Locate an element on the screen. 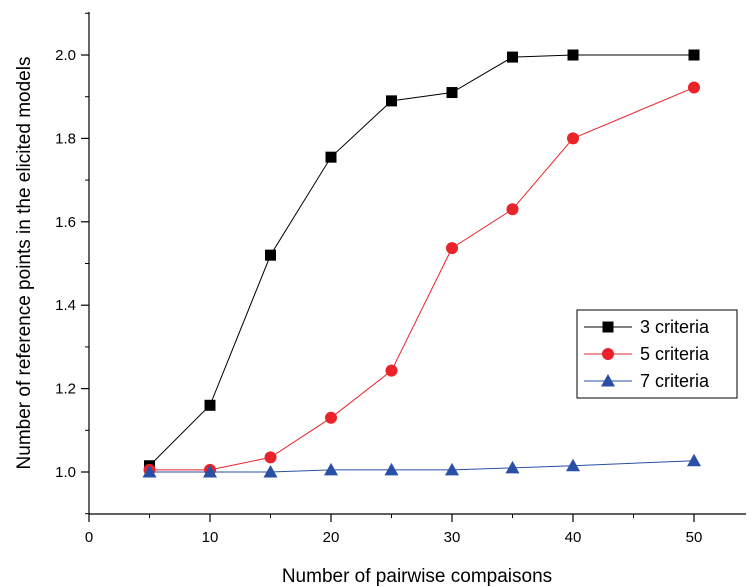 This screenshot has height=587, width=755. y-ticks: 1.0 1.2 1.4 1.6 1.8 2.0 is located at coordinates (72, 263).